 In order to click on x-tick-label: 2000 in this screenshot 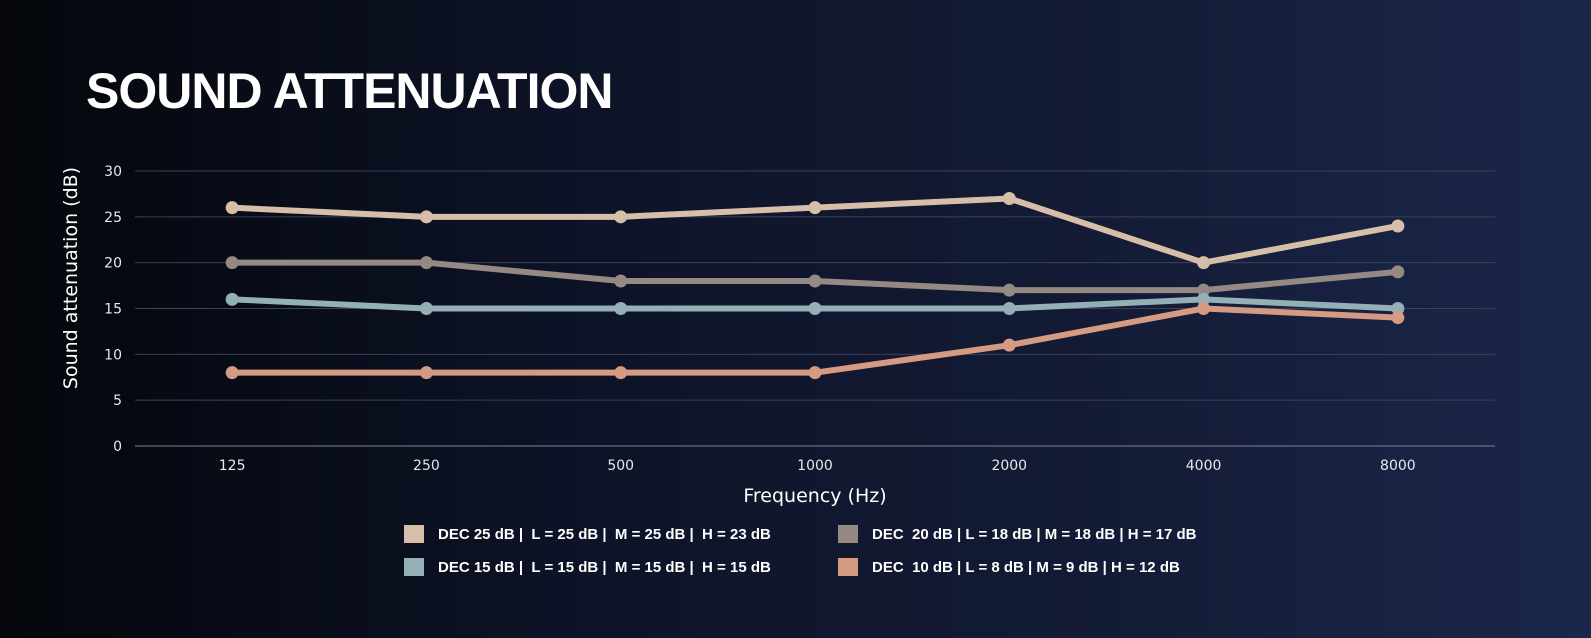, I will do `click(1009, 466)`.